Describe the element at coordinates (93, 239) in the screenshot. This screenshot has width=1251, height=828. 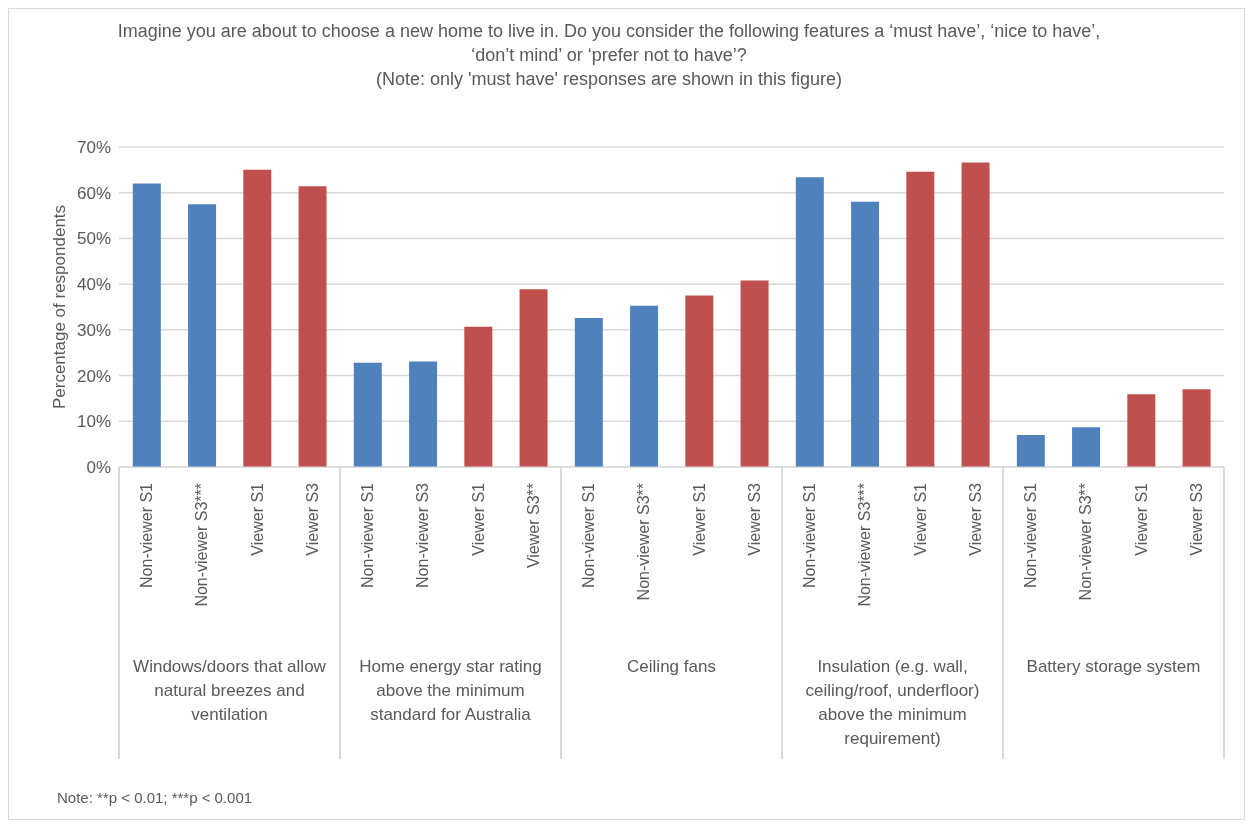
I see `y-tick-label: 50%` at that location.